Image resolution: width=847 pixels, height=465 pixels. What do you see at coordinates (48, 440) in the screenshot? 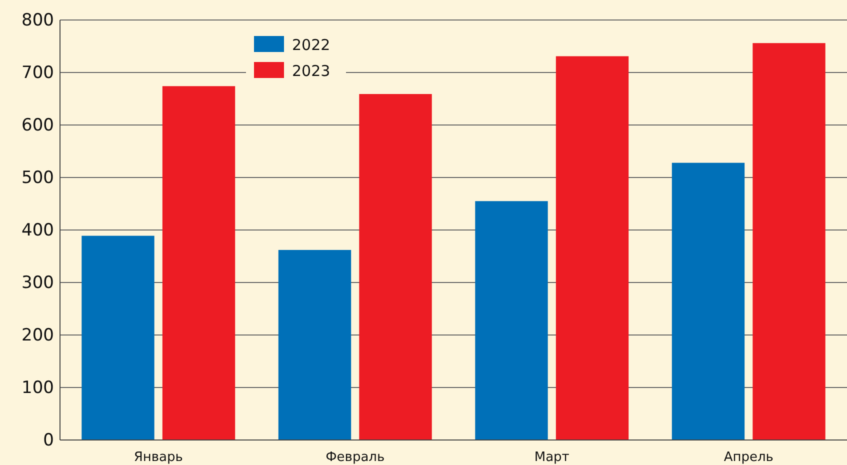
I see `y-tick-label: 0` at bounding box center [48, 440].